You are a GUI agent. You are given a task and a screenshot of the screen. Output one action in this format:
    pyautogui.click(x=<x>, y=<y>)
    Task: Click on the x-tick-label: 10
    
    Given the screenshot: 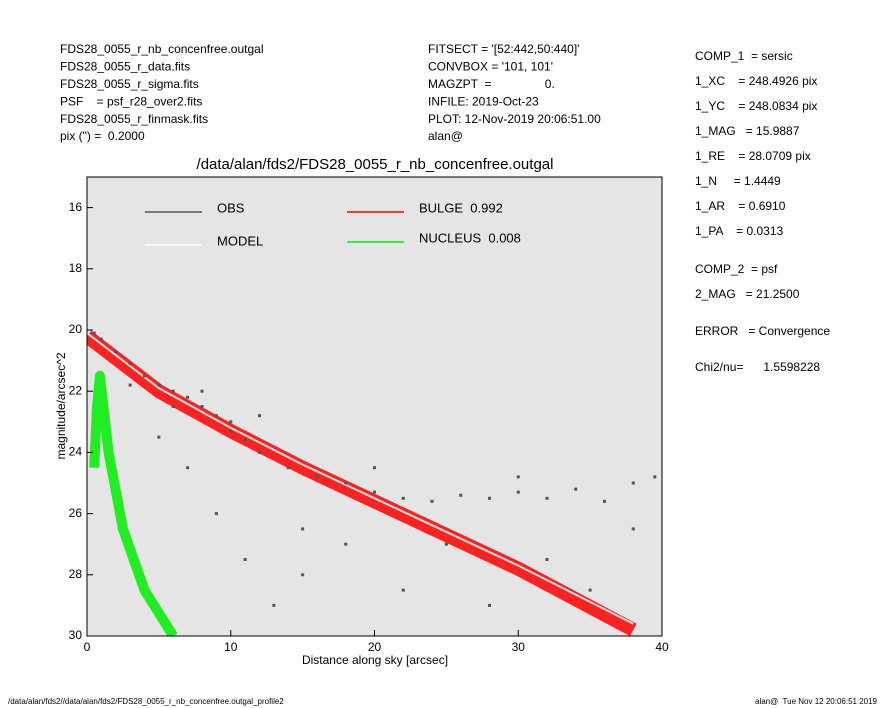 What is the action you would take?
    pyautogui.click(x=231, y=647)
    